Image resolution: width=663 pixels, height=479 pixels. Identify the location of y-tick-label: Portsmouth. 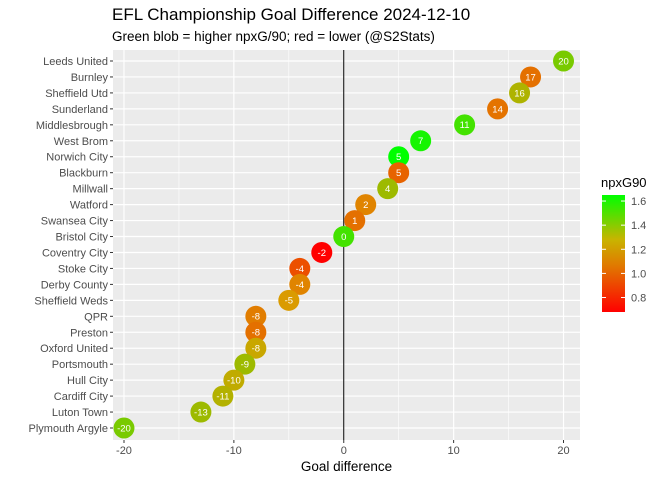
(80, 365).